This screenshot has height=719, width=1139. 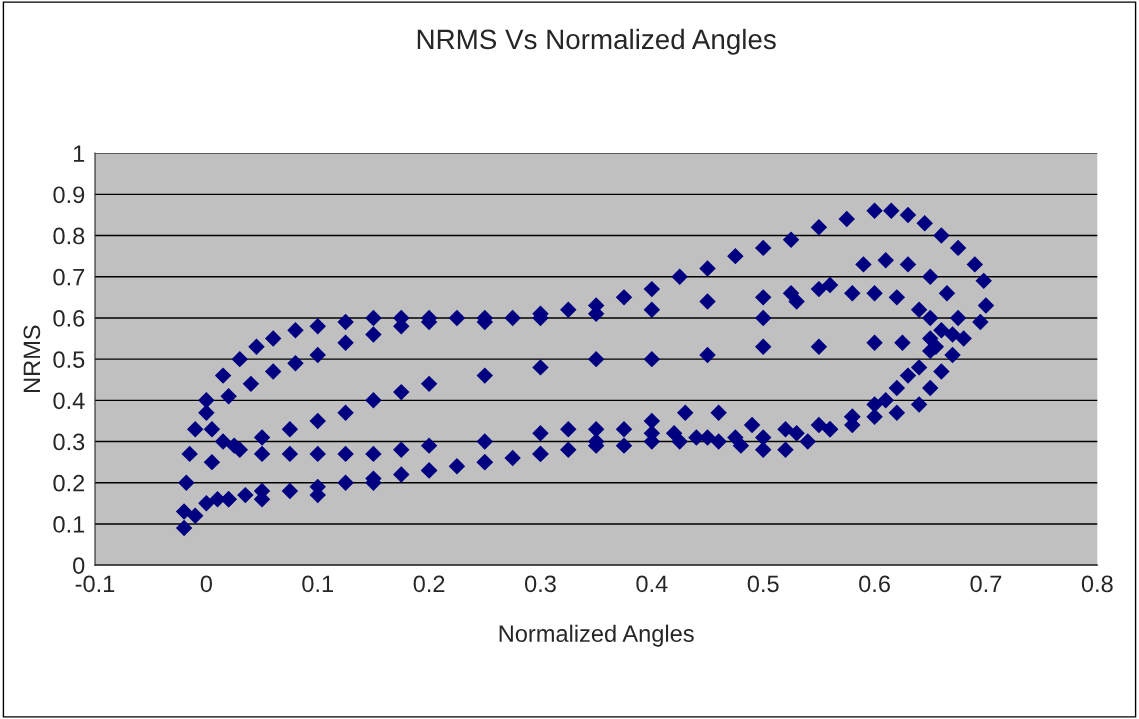 What do you see at coordinates (79, 153) in the screenshot?
I see `y-tick-label: 1` at bounding box center [79, 153].